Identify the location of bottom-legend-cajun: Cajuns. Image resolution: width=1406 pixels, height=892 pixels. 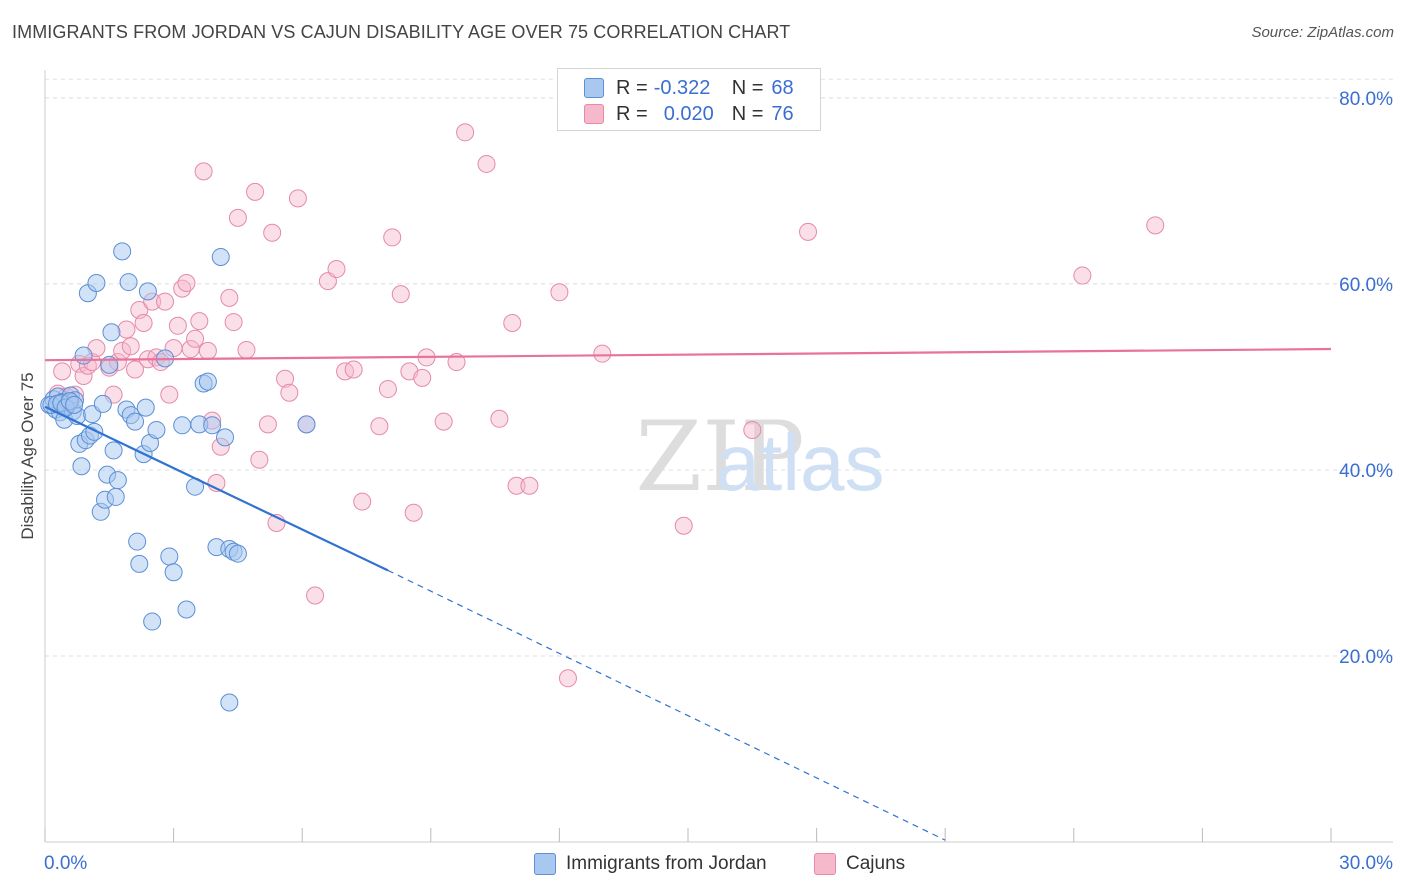
(859, 864).